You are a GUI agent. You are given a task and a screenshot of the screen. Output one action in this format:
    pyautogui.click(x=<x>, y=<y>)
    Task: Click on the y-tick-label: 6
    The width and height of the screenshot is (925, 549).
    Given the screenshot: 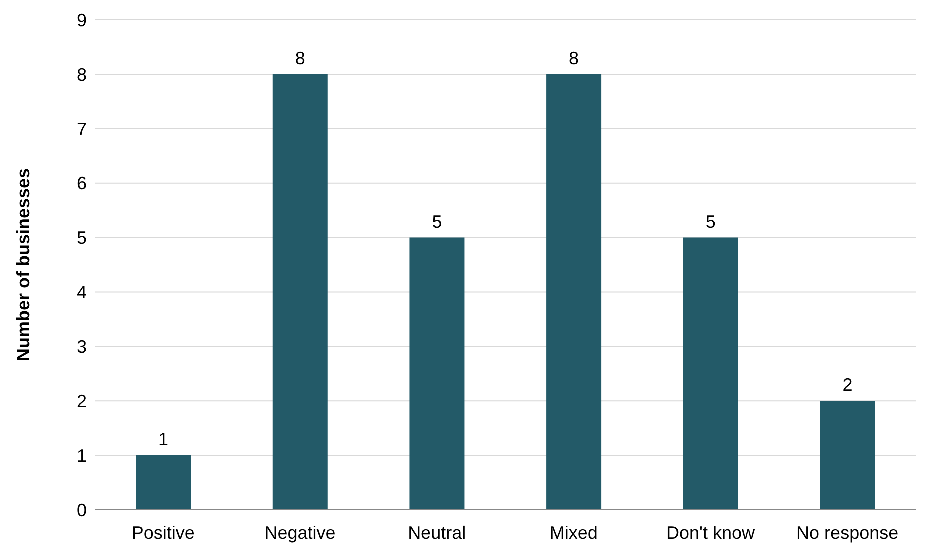 What is the action you would take?
    pyautogui.click(x=81, y=184)
    